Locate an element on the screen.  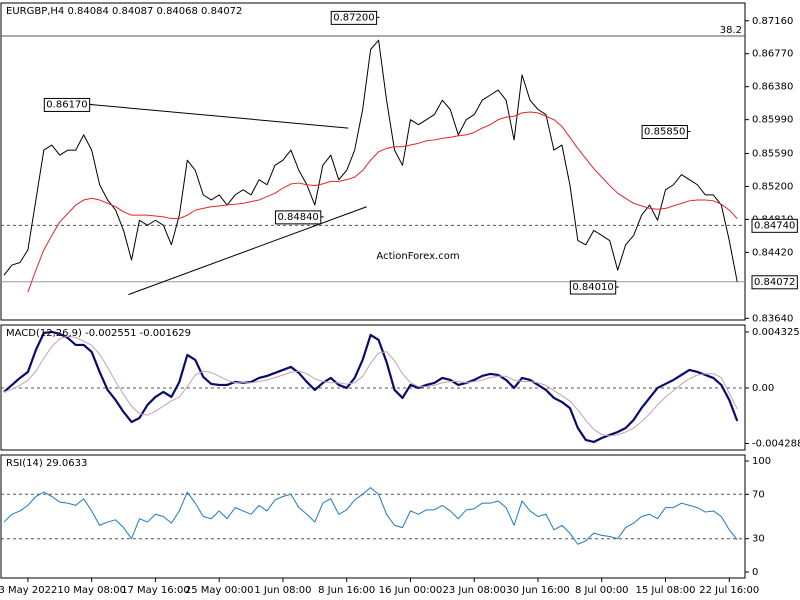
level-label: 38.2 is located at coordinates (731, 30).